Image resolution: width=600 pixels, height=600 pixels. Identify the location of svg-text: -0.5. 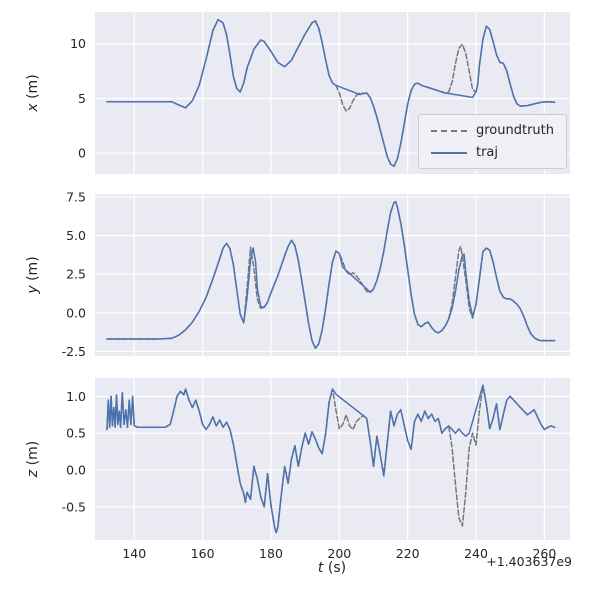
(74, 506).